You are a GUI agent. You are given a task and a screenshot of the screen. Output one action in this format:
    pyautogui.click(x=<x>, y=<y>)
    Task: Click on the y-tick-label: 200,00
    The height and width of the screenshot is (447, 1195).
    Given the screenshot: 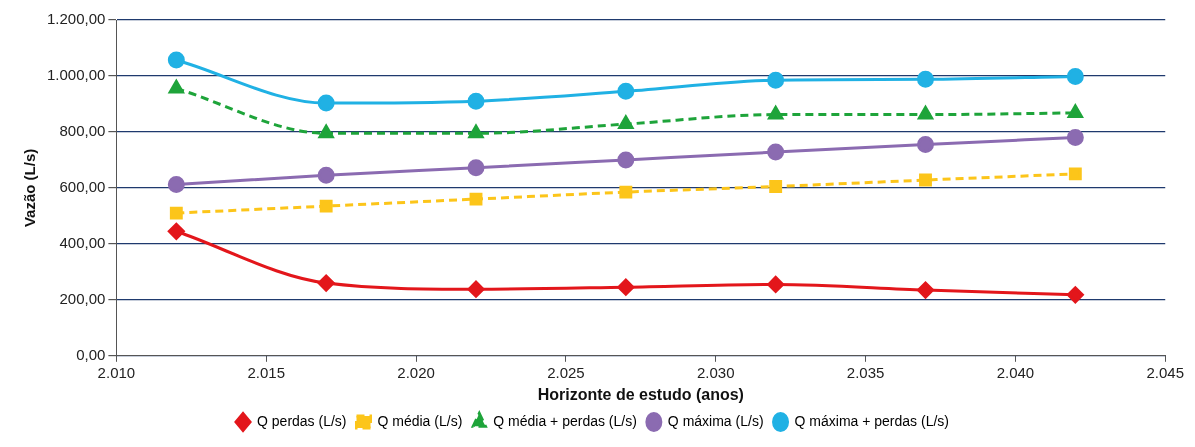 What is the action you would take?
    pyautogui.click(x=82, y=298)
    